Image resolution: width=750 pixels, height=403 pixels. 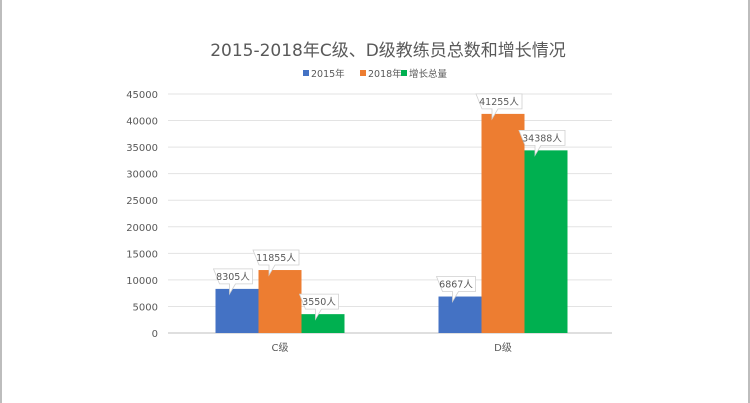 What do you see at coordinates (142, 95) in the screenshot?
I see `y-tick-label: 45000` at bounding box center [142, 95].